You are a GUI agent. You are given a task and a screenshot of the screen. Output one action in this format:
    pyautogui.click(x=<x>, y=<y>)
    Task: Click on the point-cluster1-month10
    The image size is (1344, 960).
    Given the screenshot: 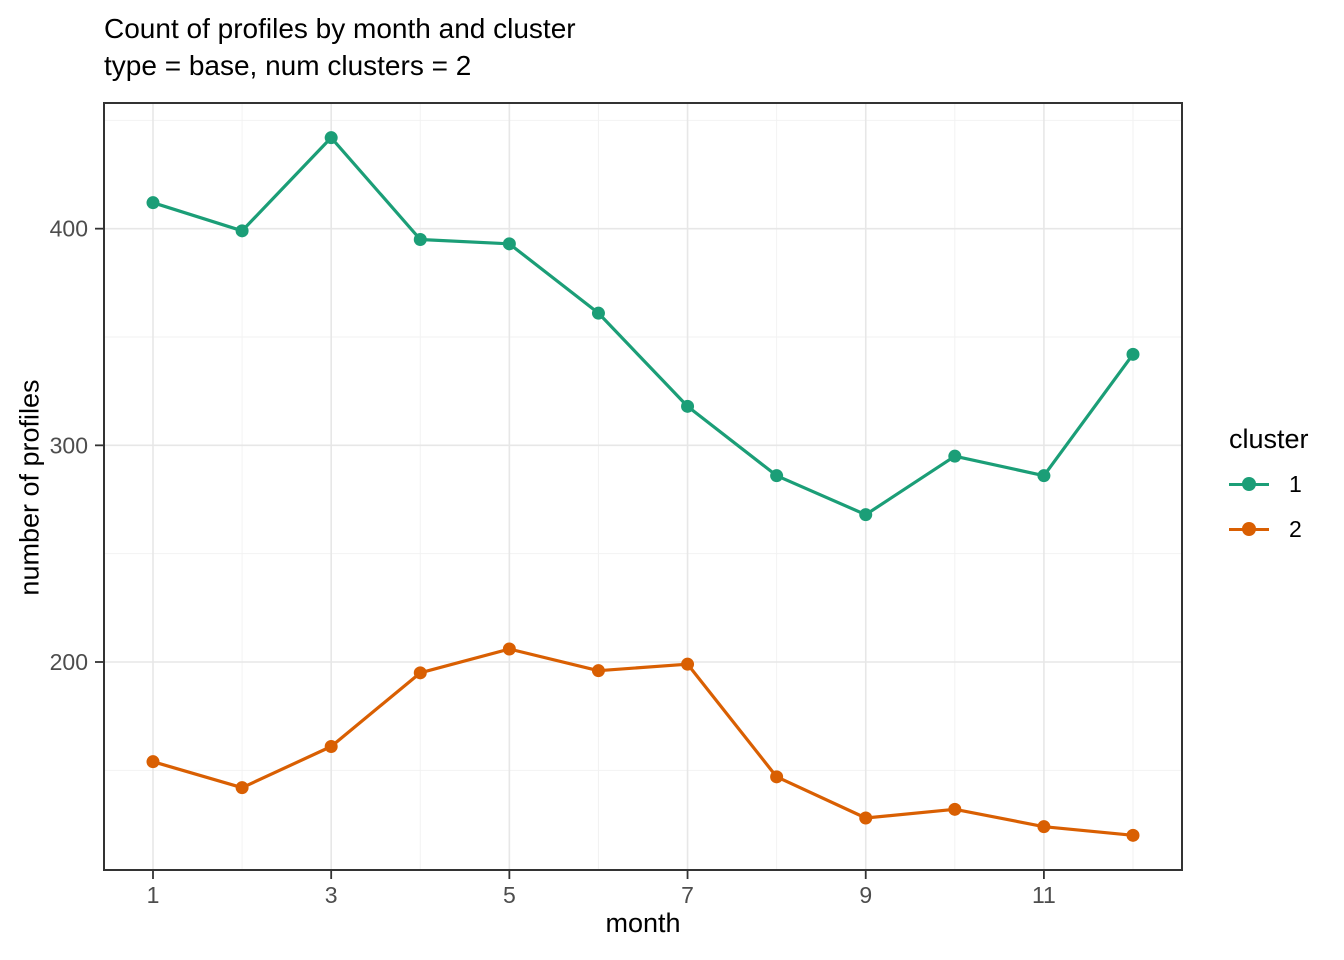 What is the action you would take?
    pyautogui.click(x=955, y=456)
    